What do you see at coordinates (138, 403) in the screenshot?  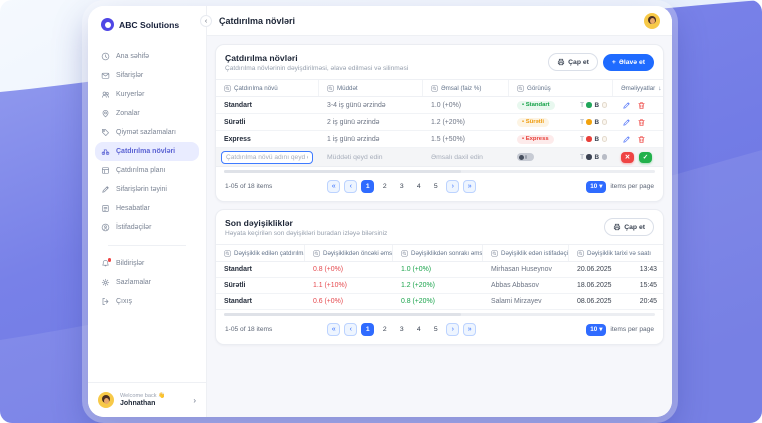 I see `profile-name: Johnathan` at bounding box center [138, 403].